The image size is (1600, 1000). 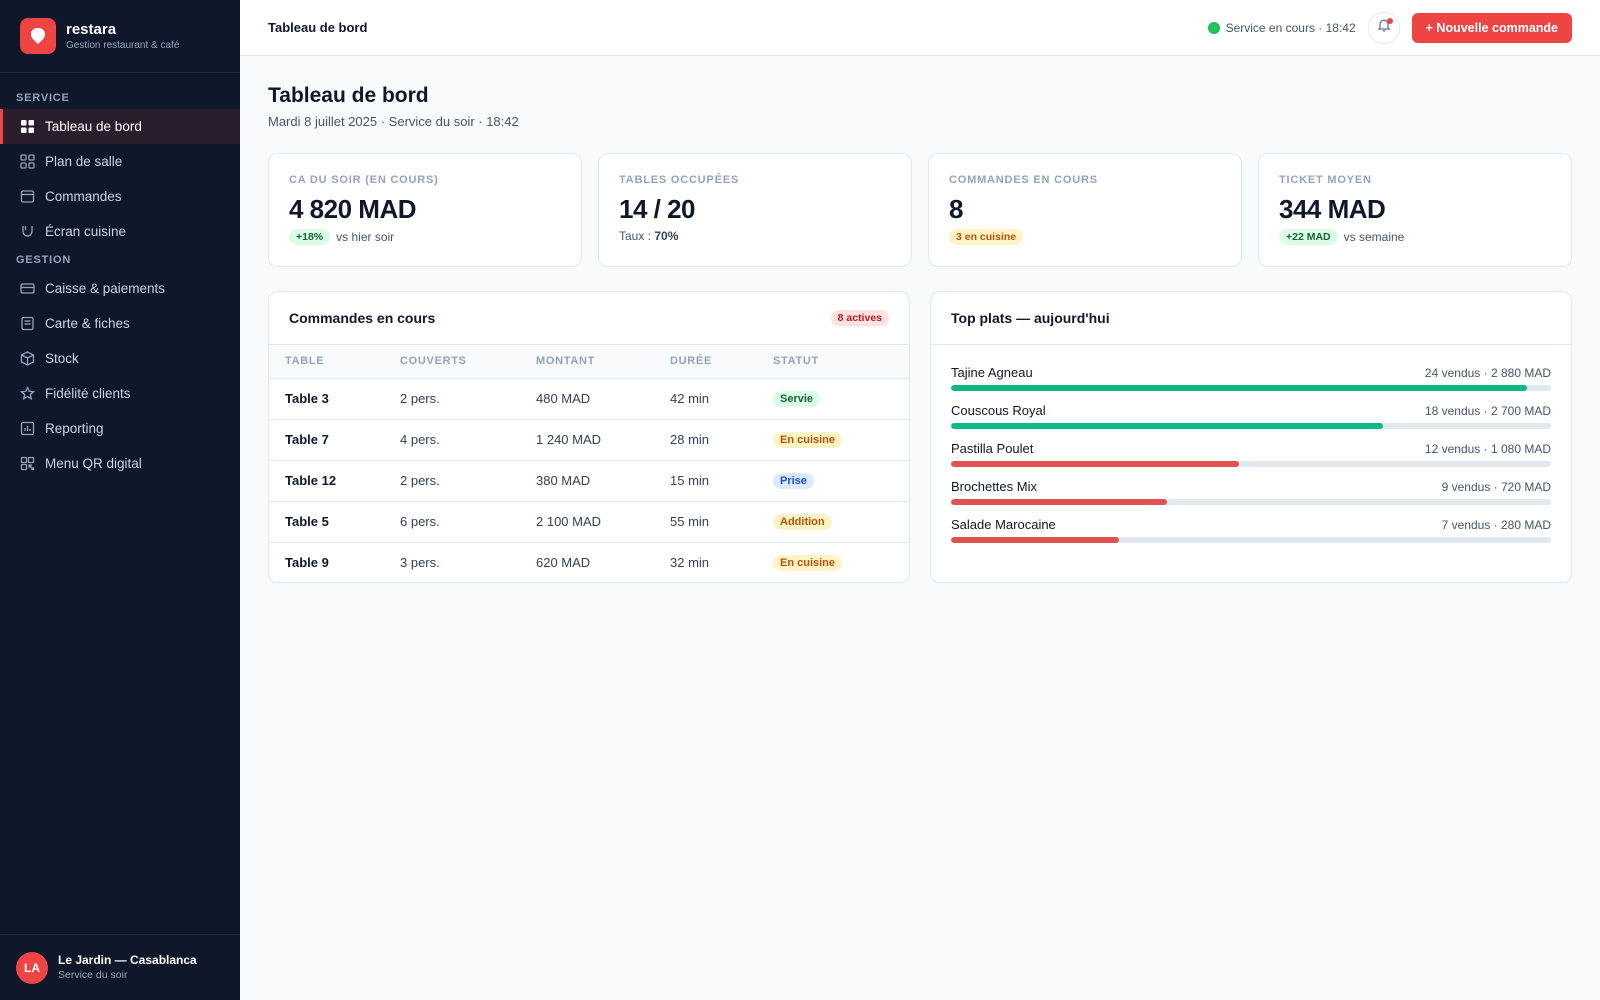 I want to click on sidebar-item-label: Menu QR digital, so click(x=93, y=463).